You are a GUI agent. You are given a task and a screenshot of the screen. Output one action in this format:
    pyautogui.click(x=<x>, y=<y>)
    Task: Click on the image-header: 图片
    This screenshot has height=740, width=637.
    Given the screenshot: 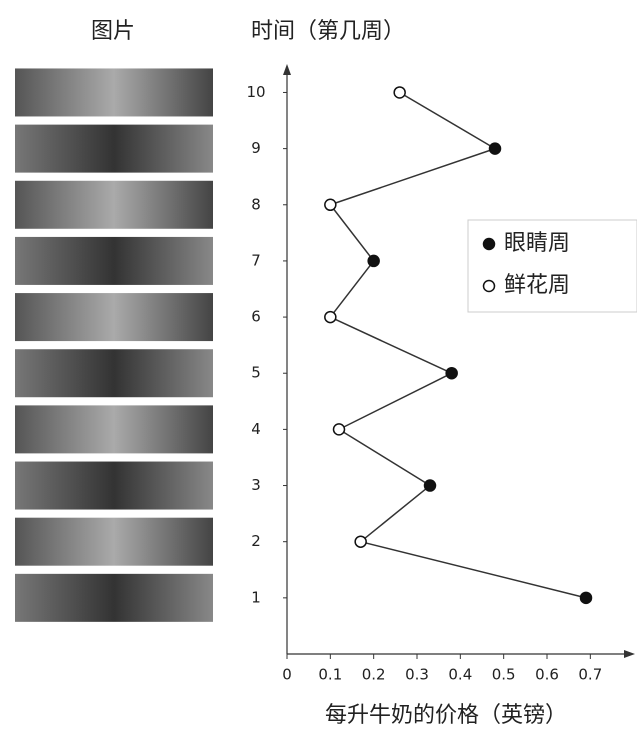 What is the action you would take?
    pyautogui.click(x=113, y=31)
    